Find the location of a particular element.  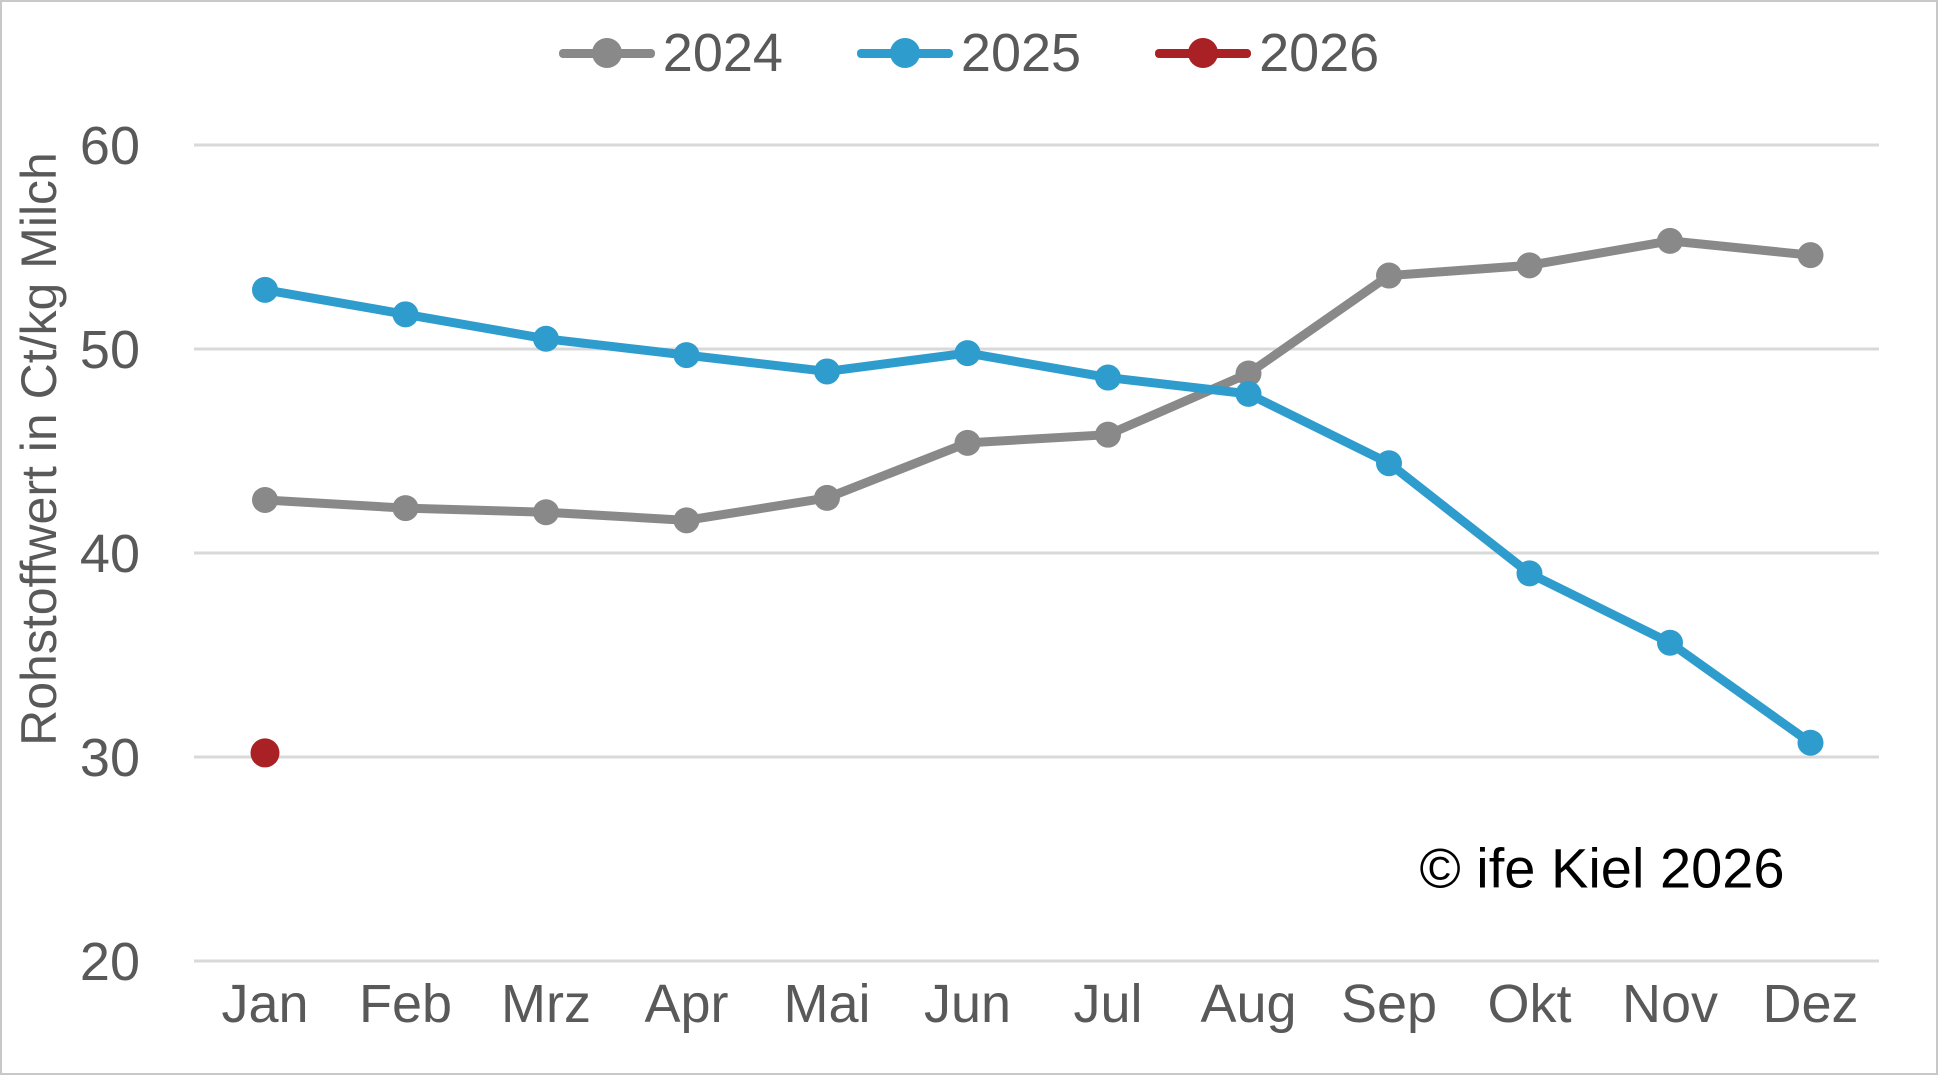

legend-marker-2025 is located at coordinates (904, 53).